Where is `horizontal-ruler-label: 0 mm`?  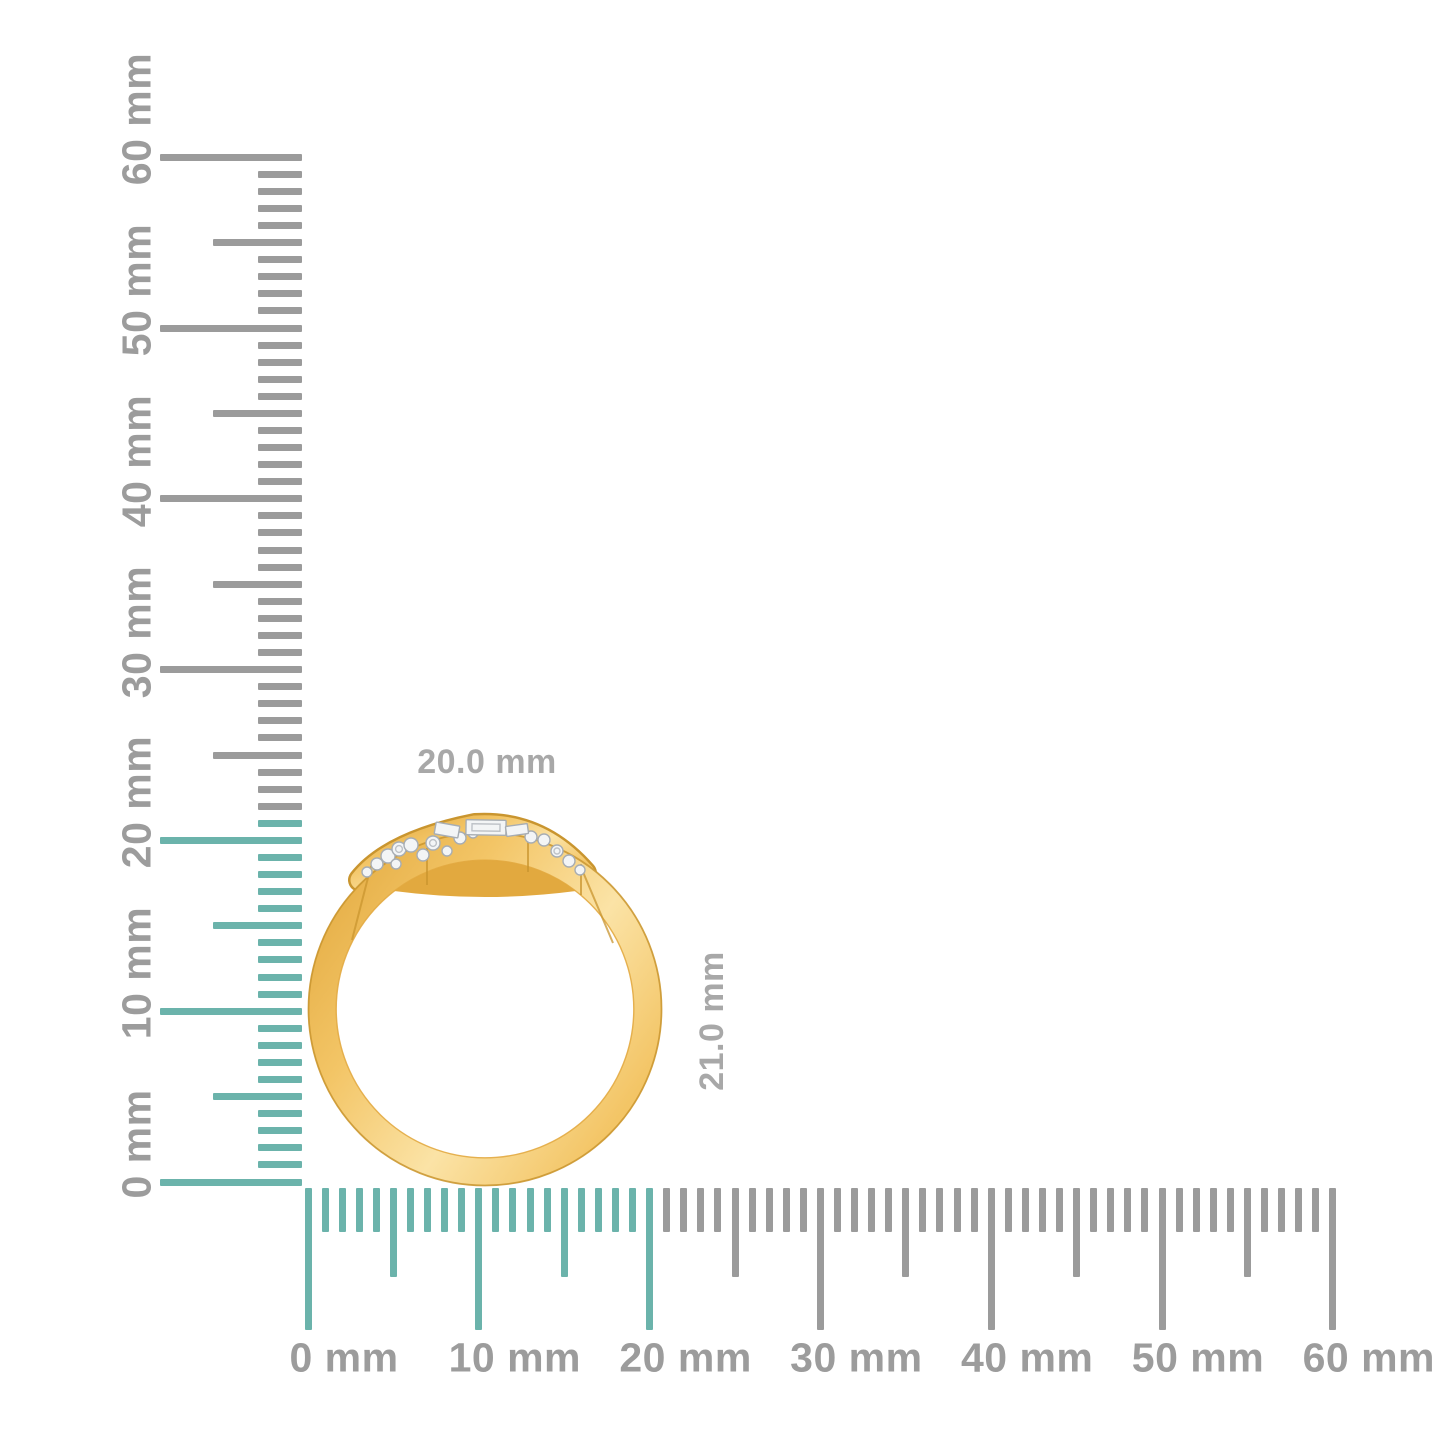
horizontal-ruler-label: 0 mm is located at coordinates (344, 1357).